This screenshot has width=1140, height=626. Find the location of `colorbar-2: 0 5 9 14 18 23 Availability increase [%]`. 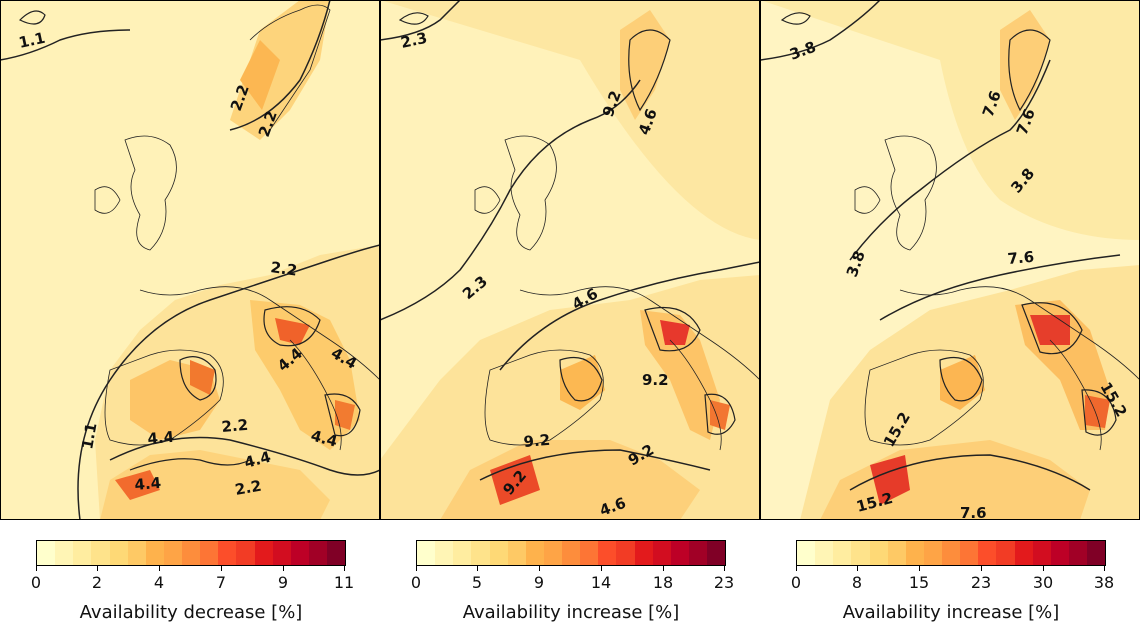

colorbar-2: 0 5 9 14 18 23 Availability increase [%] is located at coordinates (572, 583).